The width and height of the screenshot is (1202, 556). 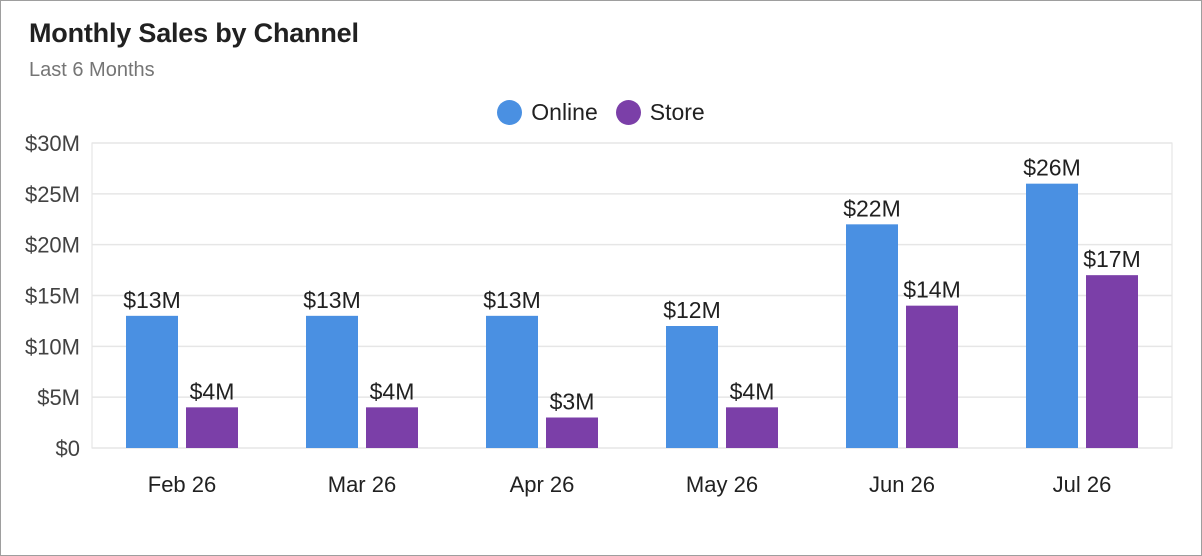 I want to click on chart-legend: Online Store, so click(x=601, y=112).